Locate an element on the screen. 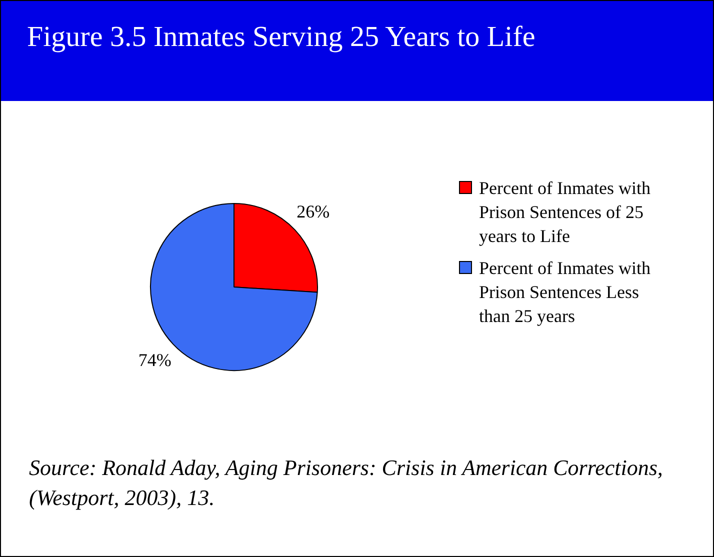 This screenshot has height=557, width=714. data-label: 26% is located at coordinates (313, 211).